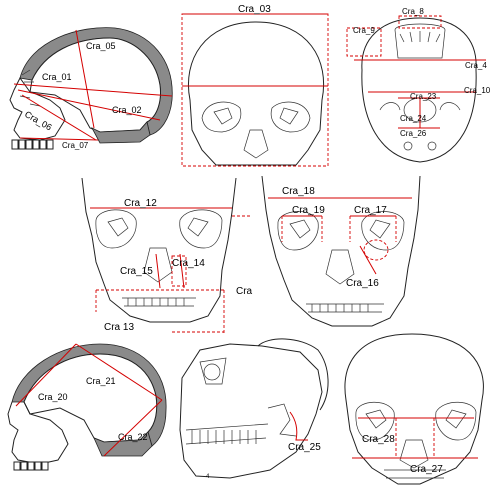 Image resolution: width=500 pixels, height=500 pixels. What do you see at coordinates (32, 144) in the screenshot?
I see `teeth-row` at bounding box center [32, 144].